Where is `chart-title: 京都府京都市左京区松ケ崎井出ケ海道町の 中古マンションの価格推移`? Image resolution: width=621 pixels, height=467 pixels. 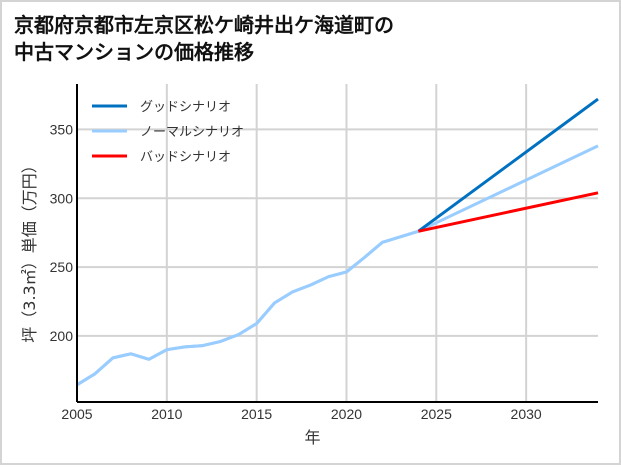
chart-title: 京都府京都市左京区松ケ崎井出ケ海道町の 中古マンションの価格推移 is located at coordinates (204, 38).